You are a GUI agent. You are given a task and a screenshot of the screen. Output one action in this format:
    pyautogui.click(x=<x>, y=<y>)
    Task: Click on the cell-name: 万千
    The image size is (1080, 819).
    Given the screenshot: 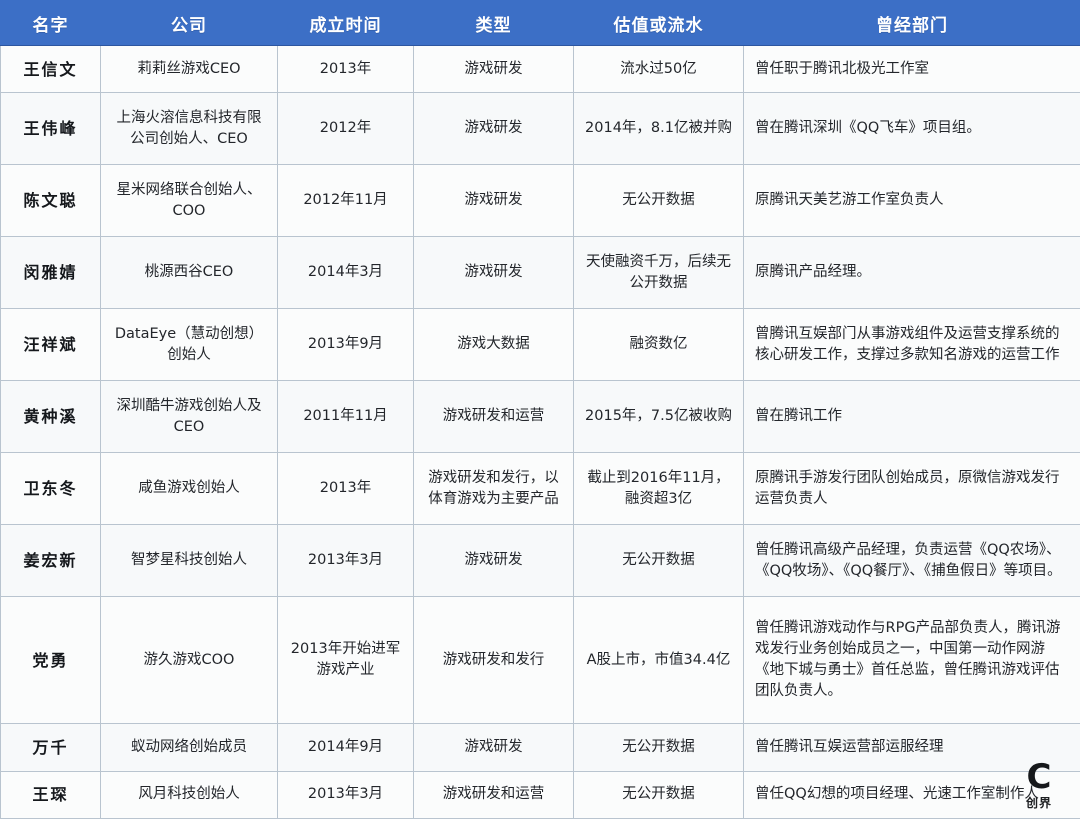 What is the action you would take?
    pyautogui.click(x=50, y=747)
    